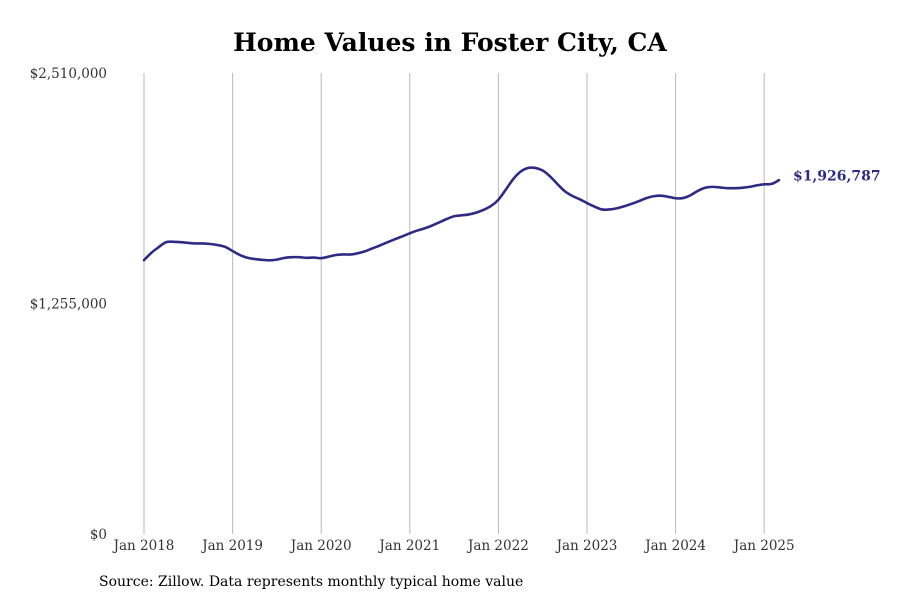 The image size is (900, 600). Describe the element at coordinates (320, 546) in the screenshot. I see `x-tick-label: Jan 2020` at that location.